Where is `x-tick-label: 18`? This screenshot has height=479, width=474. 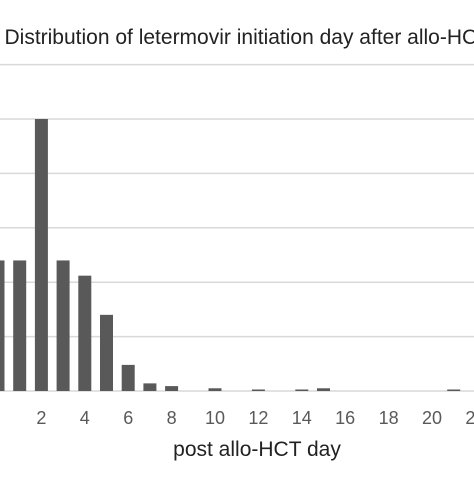 x-tick-label: 18 is located at coordinates (389, 418).